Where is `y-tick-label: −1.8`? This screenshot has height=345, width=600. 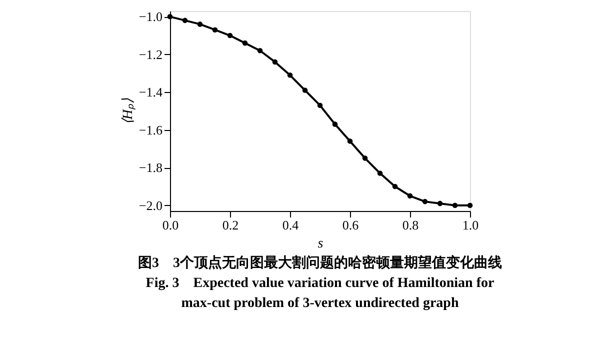 y-tick-label: −1.8 is located at coordinates (150, 168).